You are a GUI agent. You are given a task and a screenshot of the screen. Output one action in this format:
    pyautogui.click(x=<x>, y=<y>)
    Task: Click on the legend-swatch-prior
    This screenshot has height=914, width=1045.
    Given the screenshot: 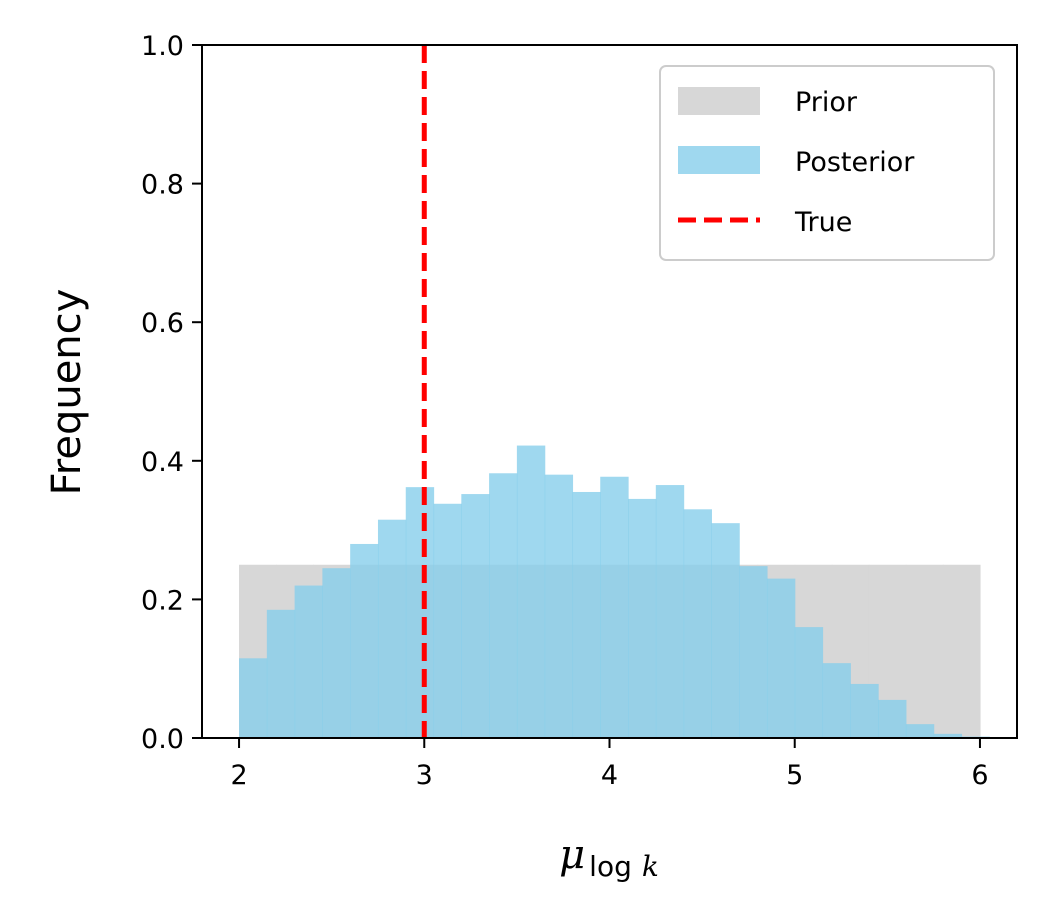 What is the action you would take?
    pyautogui.click(x=719, y=101)
    